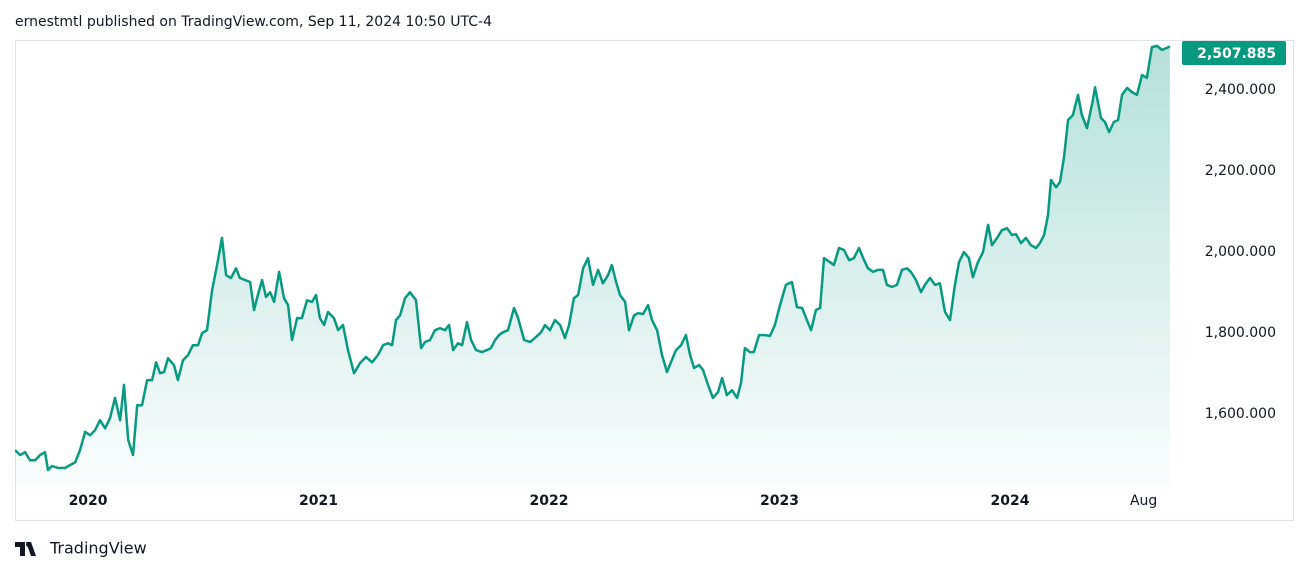 The width and height of the screenshot is (1308, 574). I want to click on logo-mark, so click(25, 549).